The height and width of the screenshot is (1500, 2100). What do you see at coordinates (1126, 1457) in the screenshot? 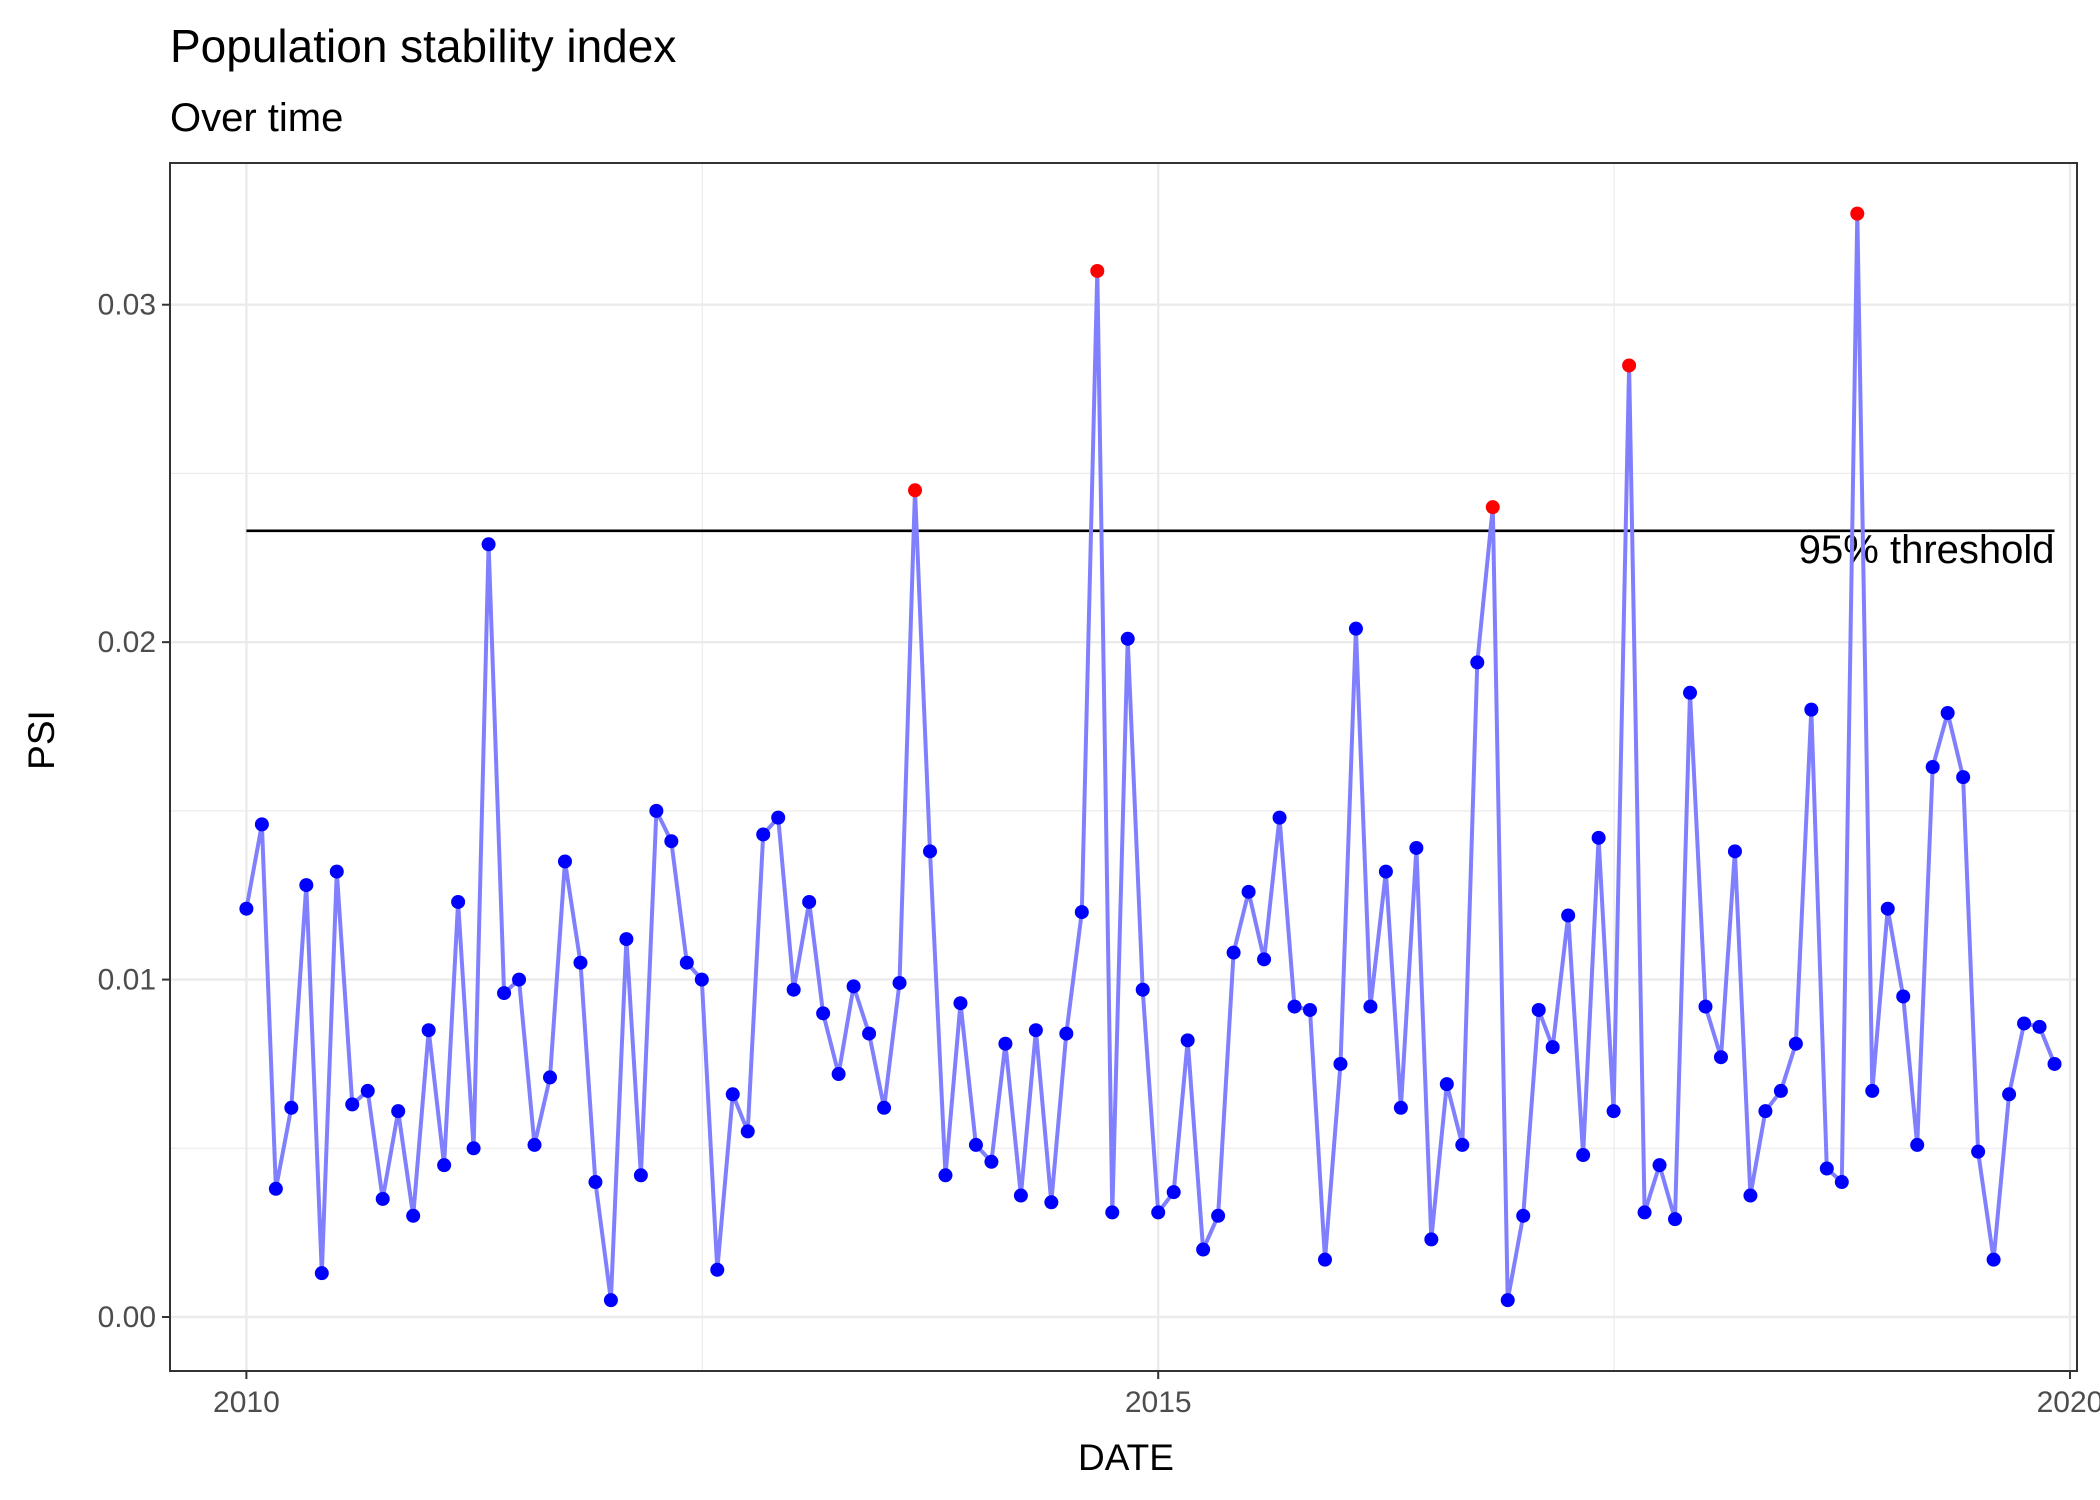
I see `x-axis-title: DATE` at bounding box center [1126, 1457].